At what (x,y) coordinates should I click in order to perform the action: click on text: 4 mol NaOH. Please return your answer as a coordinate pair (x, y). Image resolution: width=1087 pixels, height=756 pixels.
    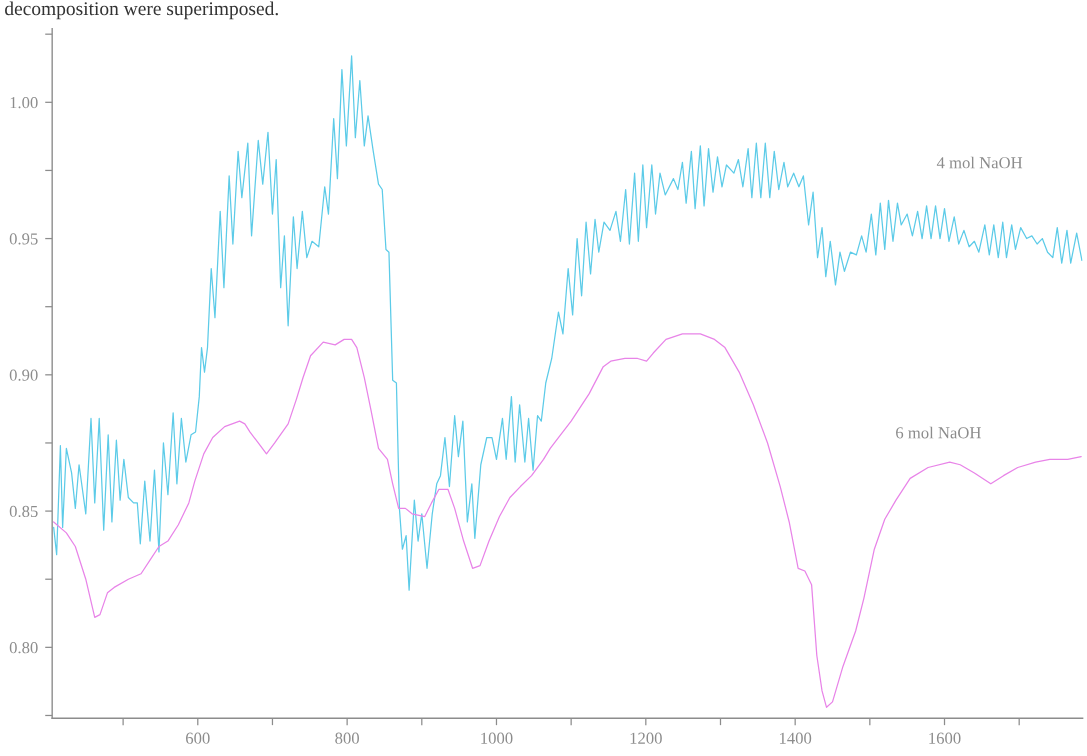
    Looking at the image, I should click on (979, 162).